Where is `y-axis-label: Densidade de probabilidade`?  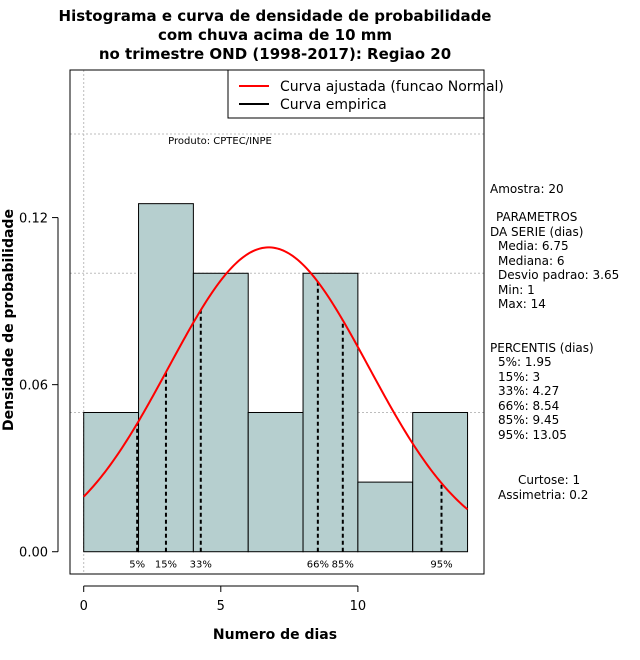 y-axis-label: Densidade de probabilidade is located at coordinates (9, 320).